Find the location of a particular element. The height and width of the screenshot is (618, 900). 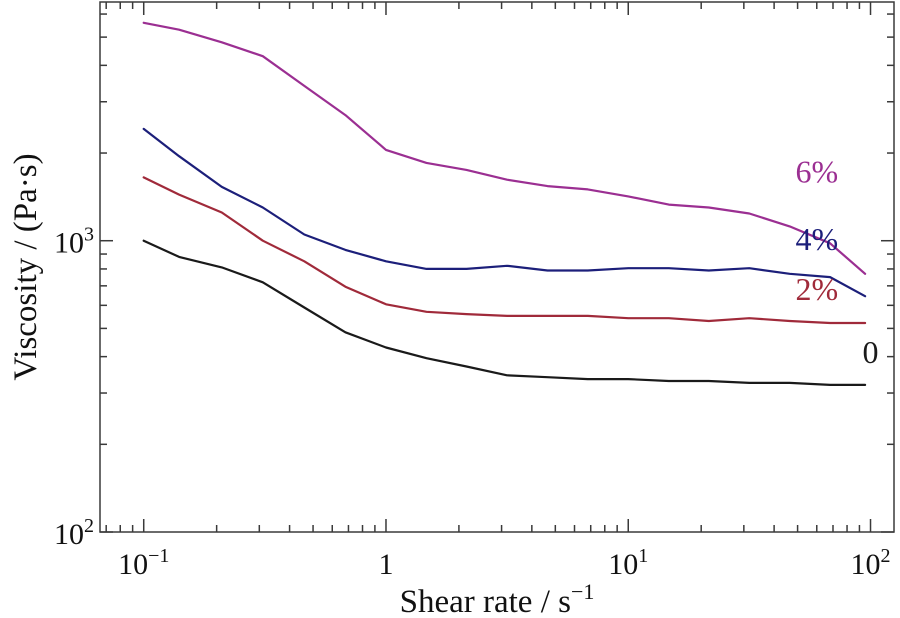

x-tick-label: 1 is located at coordinates (385, 564).